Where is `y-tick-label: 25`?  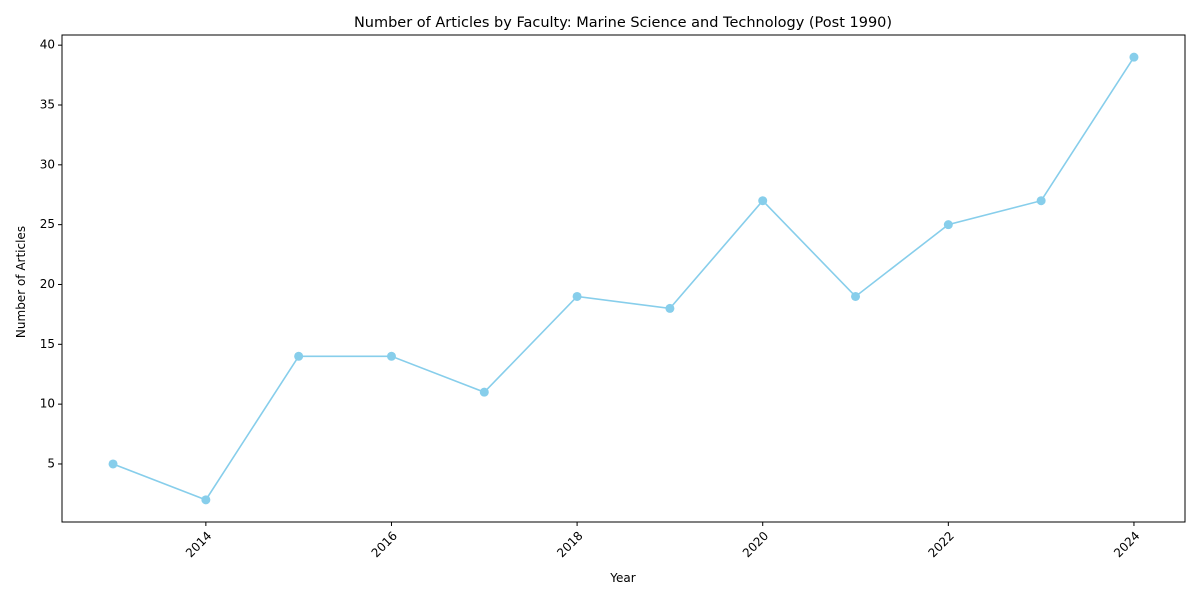
y-tick-label: 25 is located at coordinates (47, 224).